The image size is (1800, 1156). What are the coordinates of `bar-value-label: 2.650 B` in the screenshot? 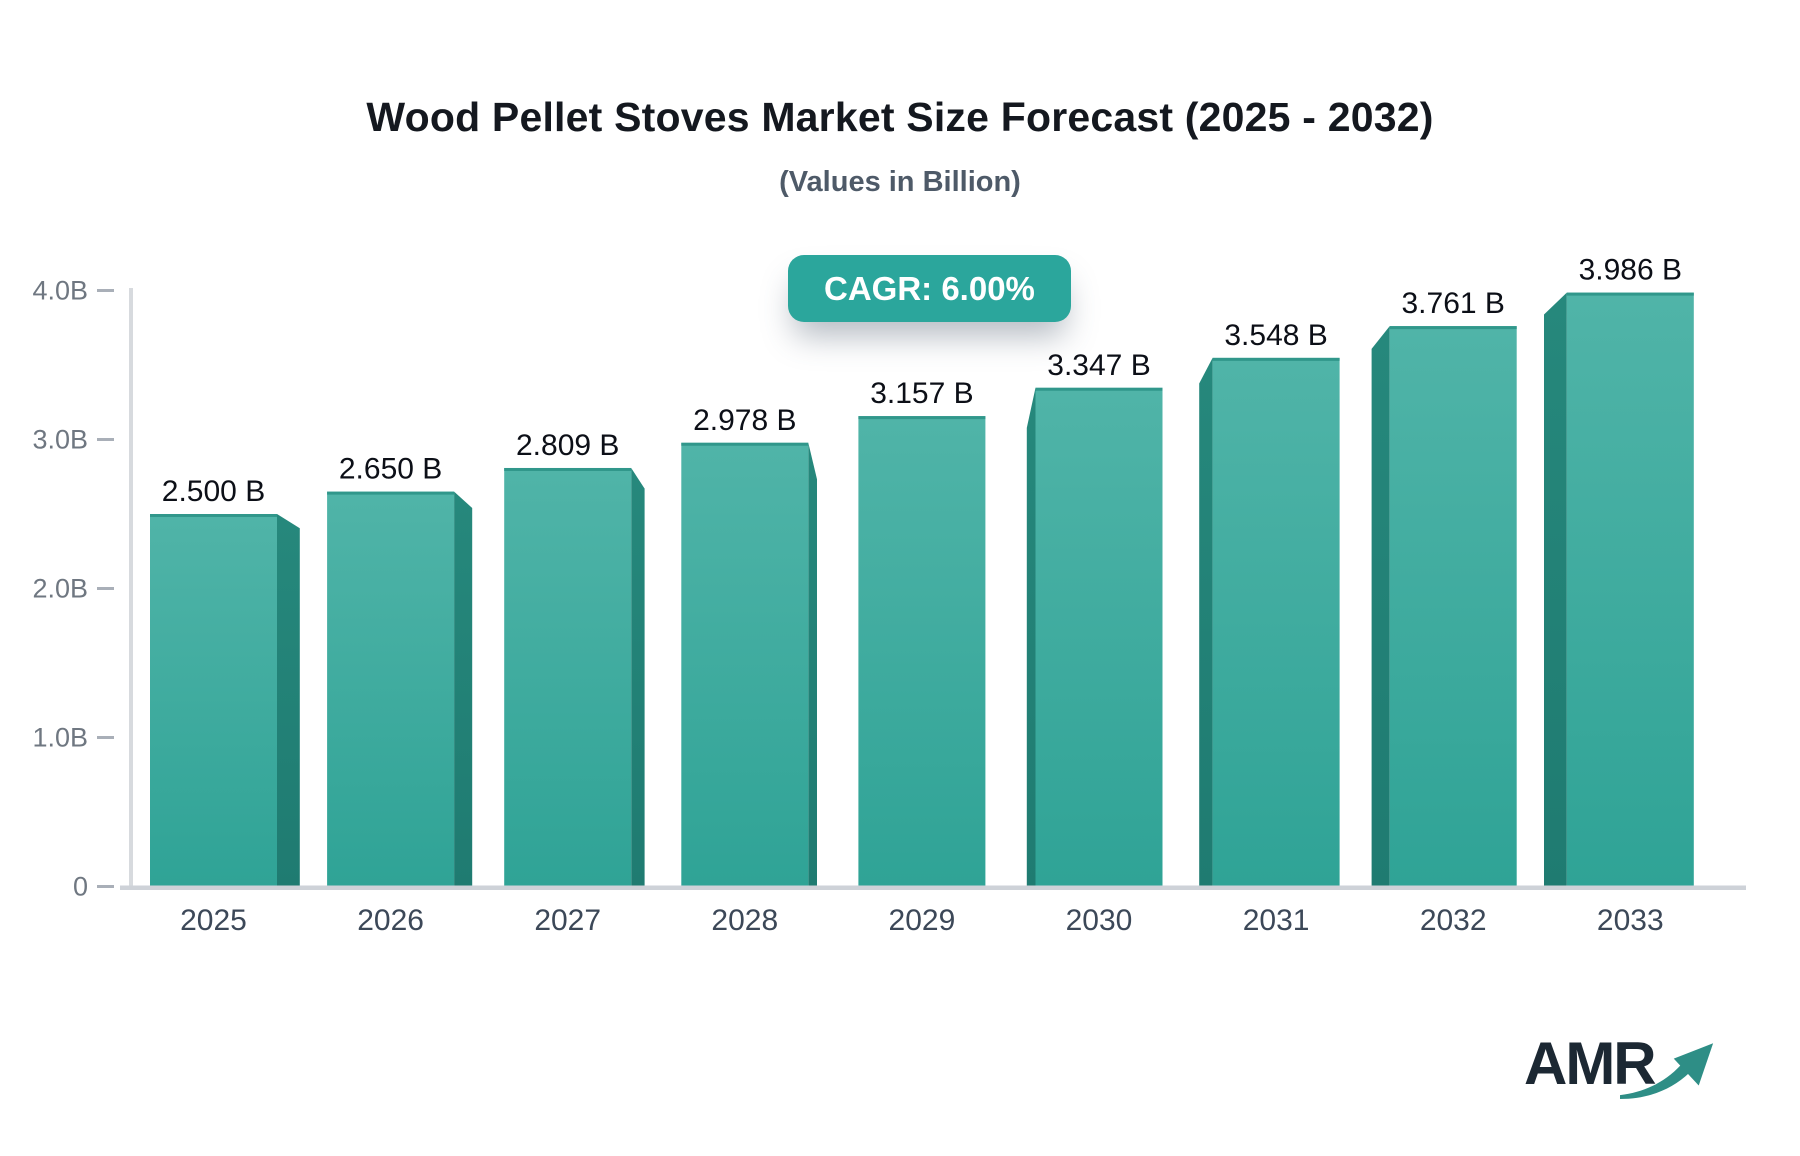 It's located at (390, 469).